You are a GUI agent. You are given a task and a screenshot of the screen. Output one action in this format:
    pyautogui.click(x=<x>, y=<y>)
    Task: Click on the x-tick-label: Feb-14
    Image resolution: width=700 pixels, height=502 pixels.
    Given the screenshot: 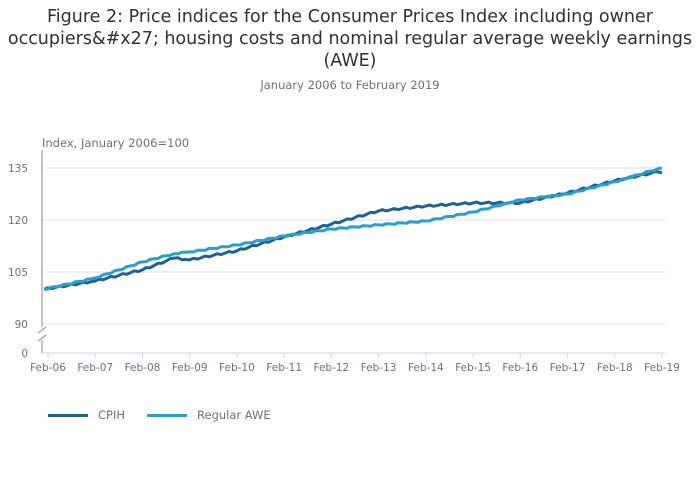 What is the action you would take?
    pyautogui.click(x=426, y=368)
    